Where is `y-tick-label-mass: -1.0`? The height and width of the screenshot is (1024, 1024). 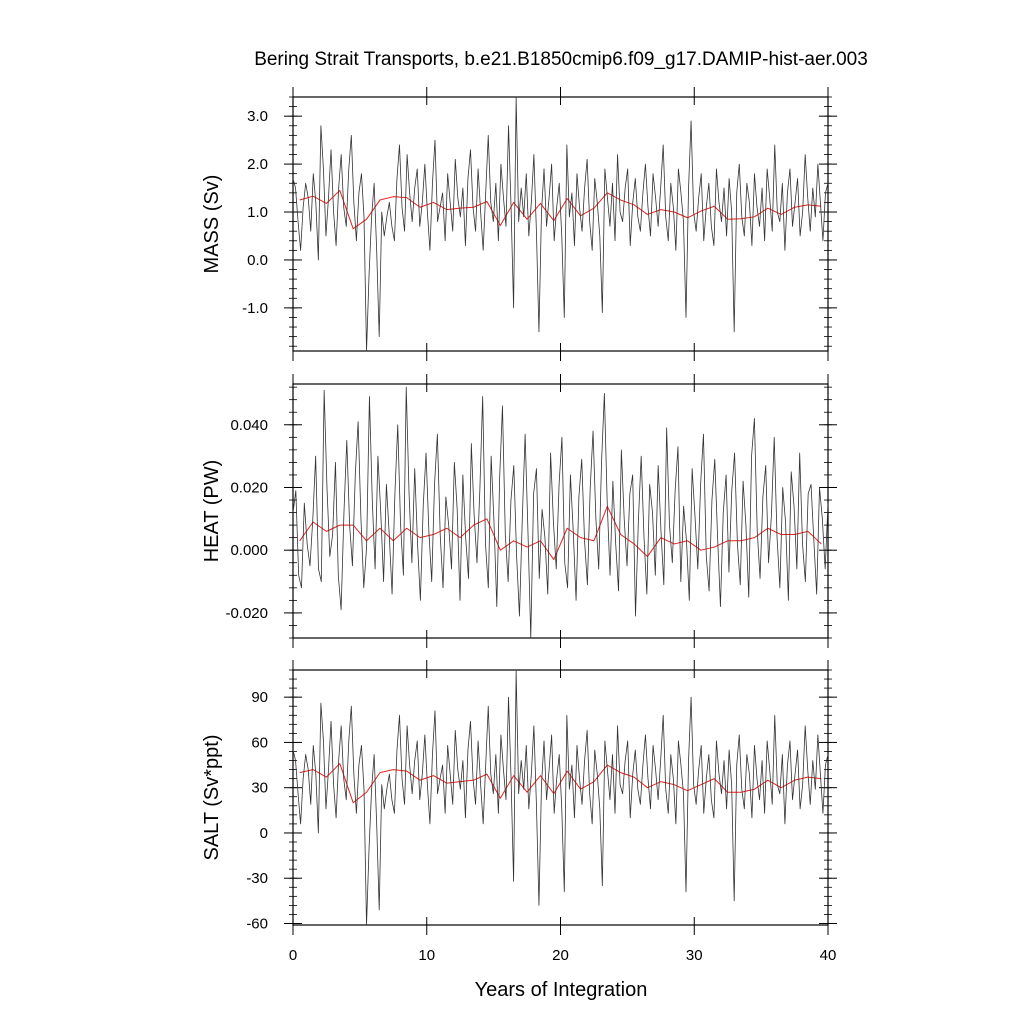 y-tick-label-mass: -1.0 is located at coordinates (255, 308).